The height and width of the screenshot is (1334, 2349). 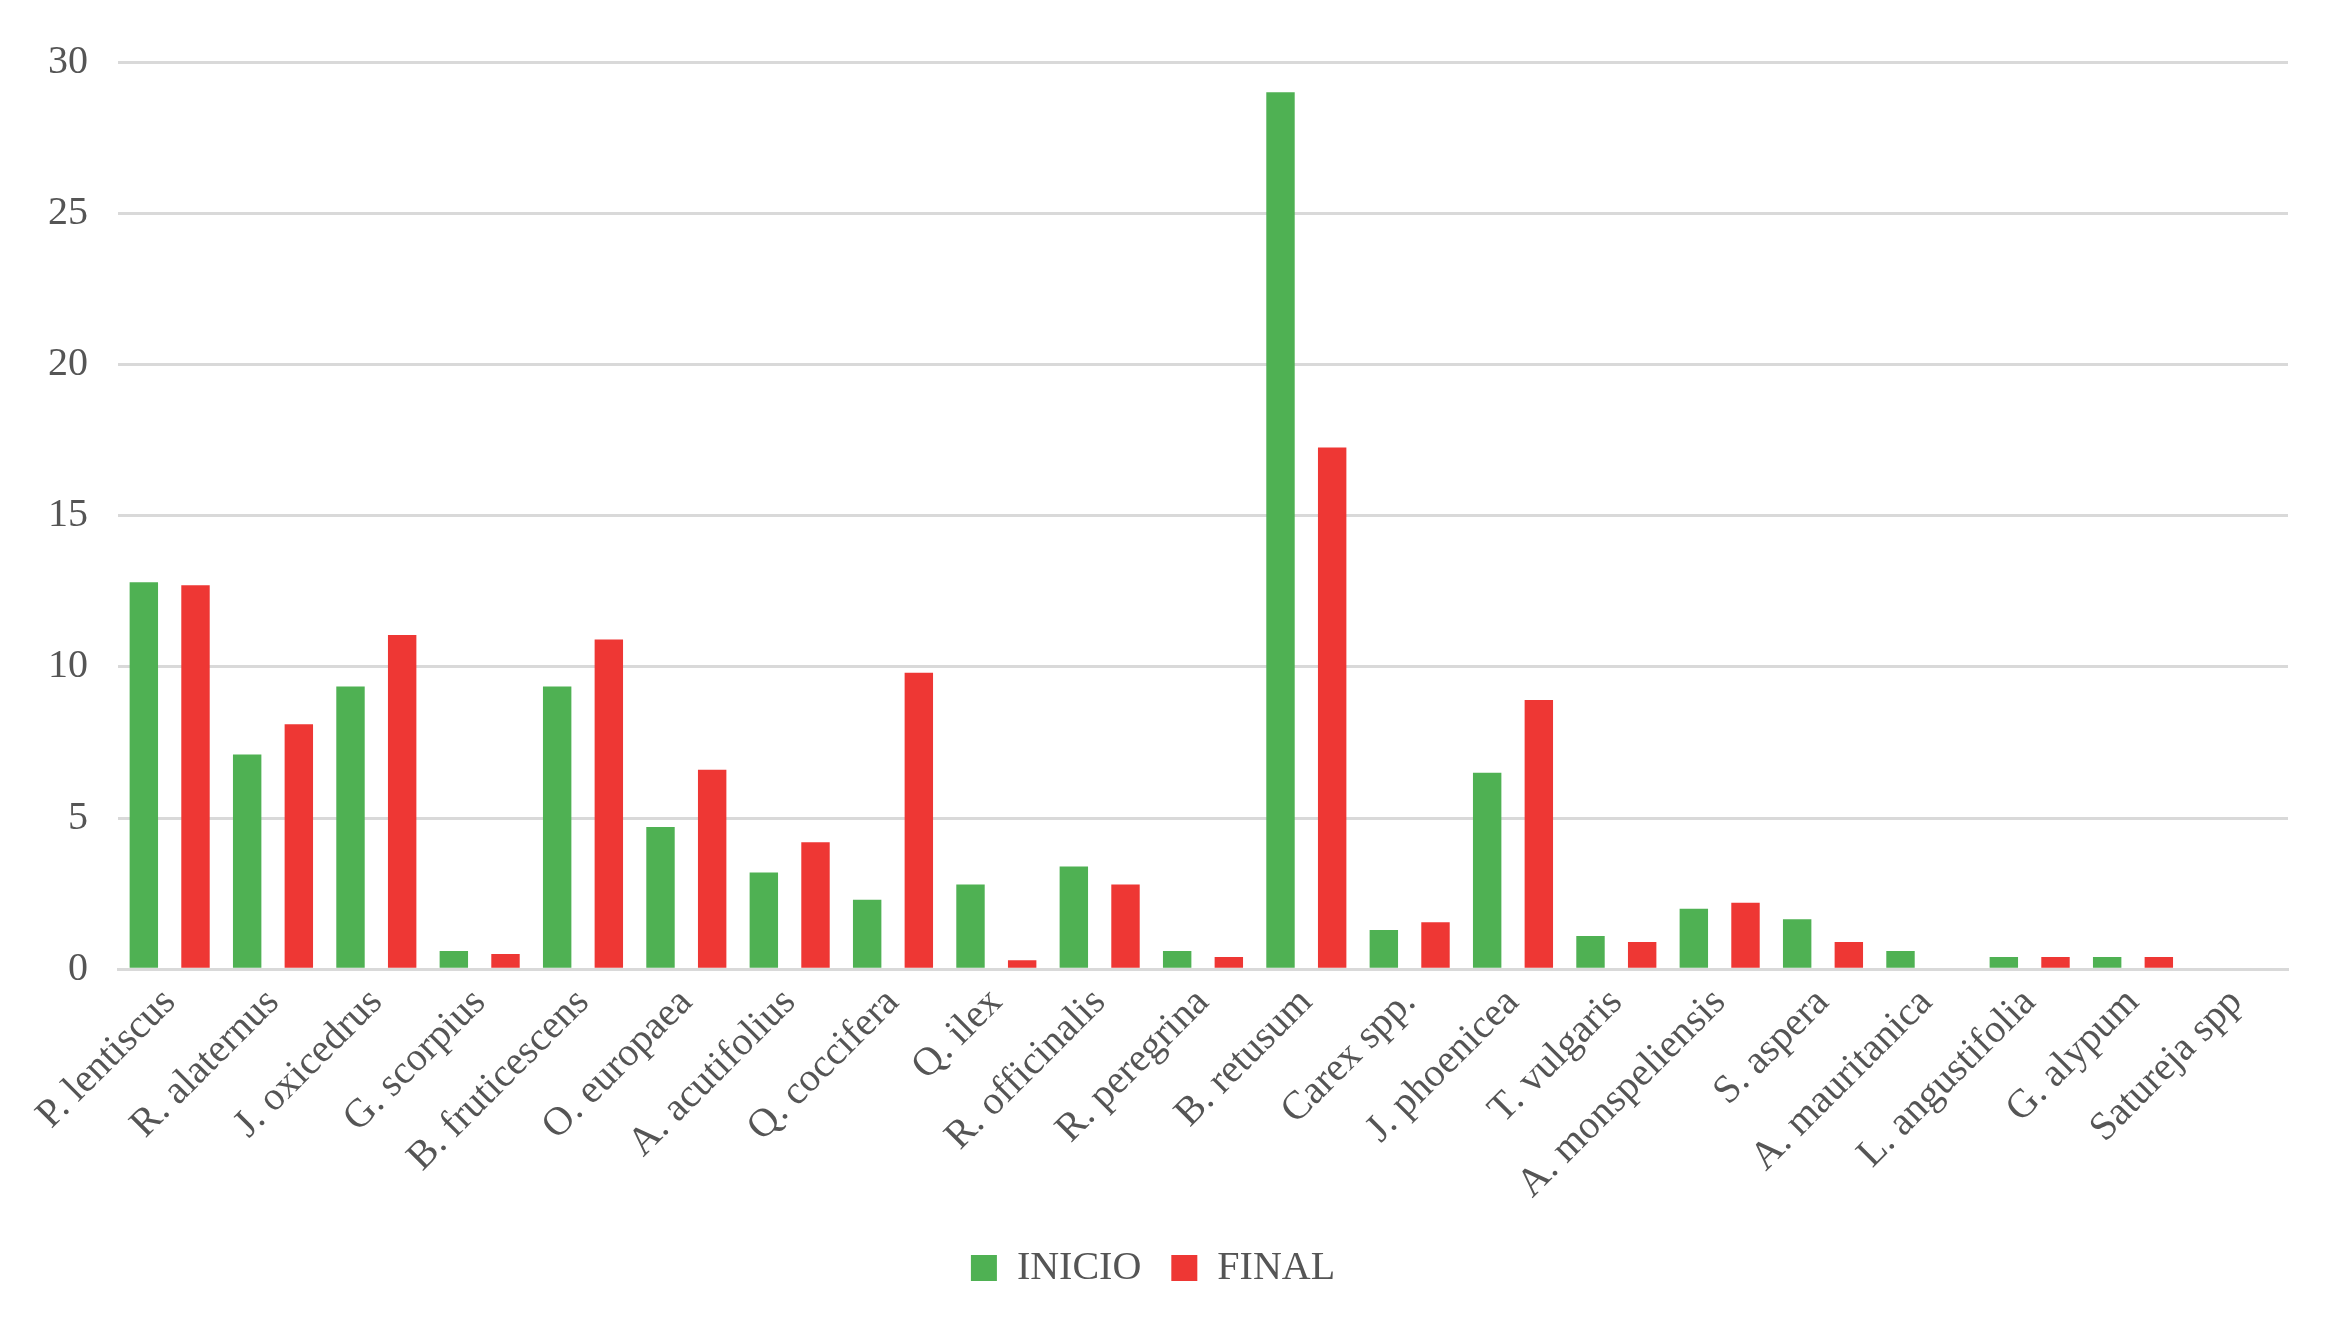 I want to click on y-tick-label: 0, so click(x=78, y=966).